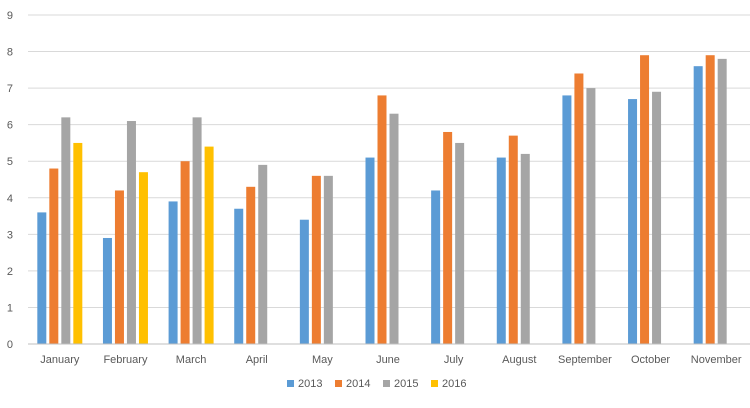  I want to click on bar-2014-february, so click(119, 267).